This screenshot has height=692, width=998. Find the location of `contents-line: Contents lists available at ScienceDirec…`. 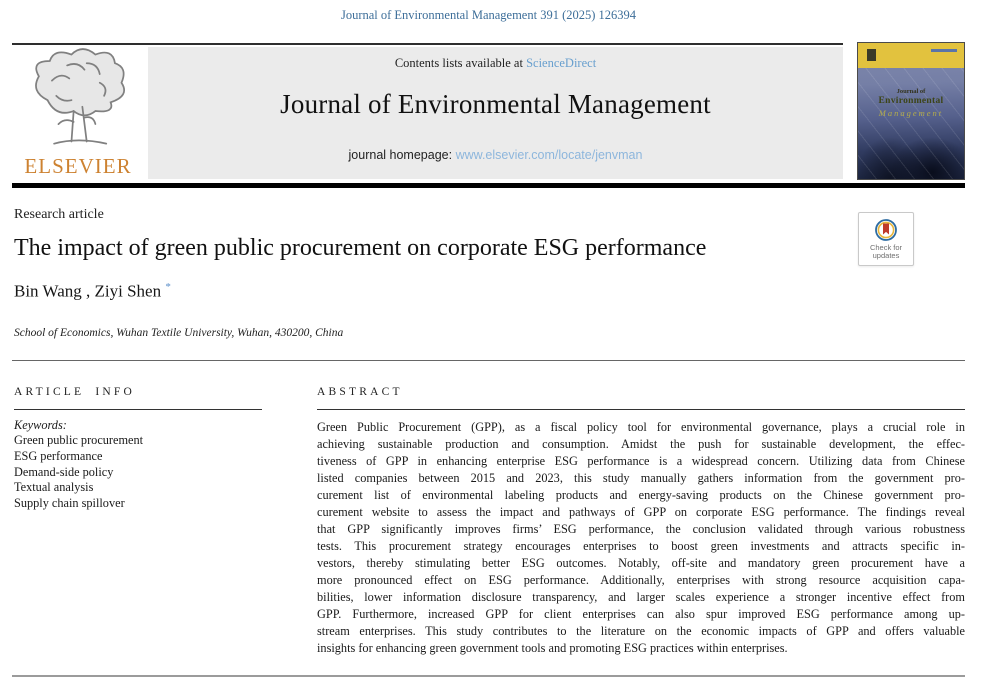

contents-line: Contents lists available at ScienceDirec… is located at coordinates (495, 63).